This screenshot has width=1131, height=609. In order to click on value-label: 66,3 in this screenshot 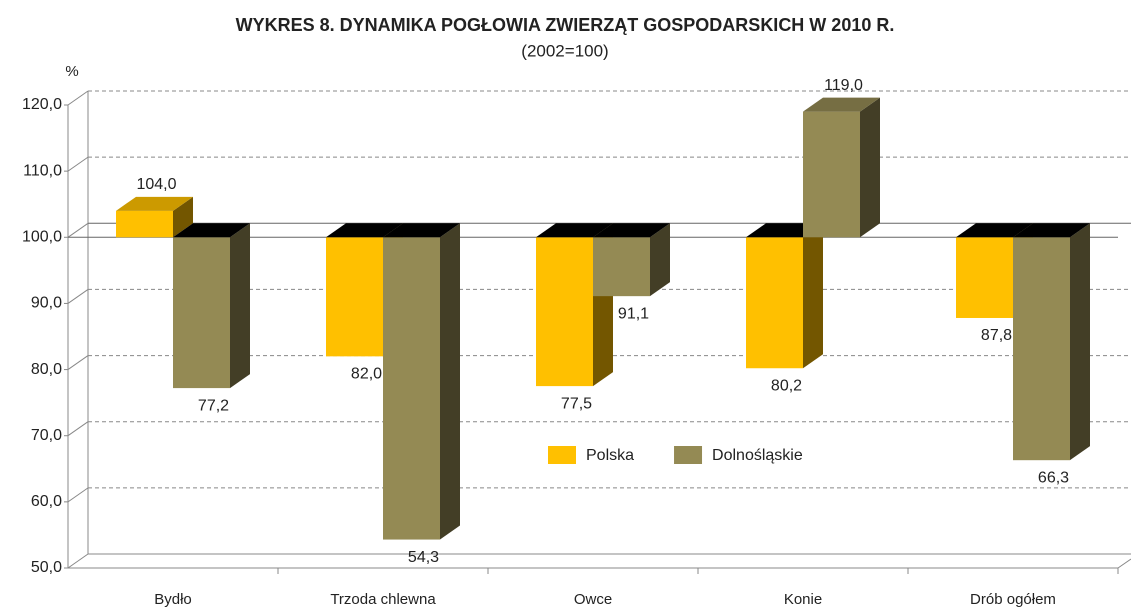, I will do `click(1053, 477)`.